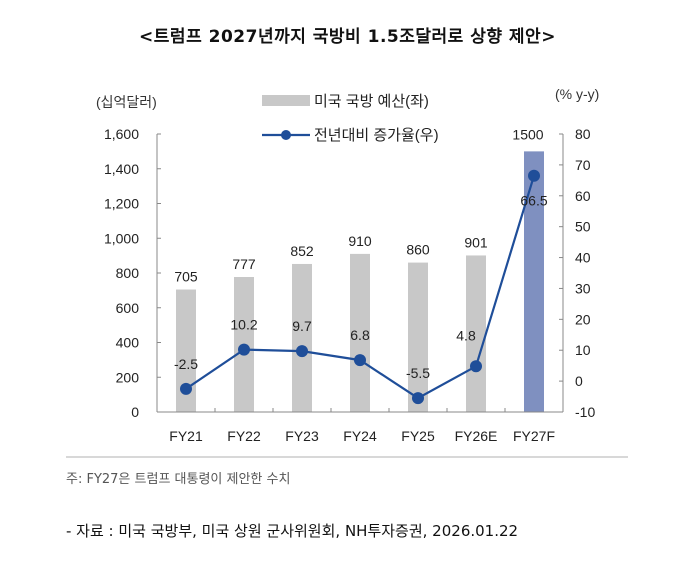 The image size is (695, 563). I want to click on right-tick-label: 0, so click(579, 381).